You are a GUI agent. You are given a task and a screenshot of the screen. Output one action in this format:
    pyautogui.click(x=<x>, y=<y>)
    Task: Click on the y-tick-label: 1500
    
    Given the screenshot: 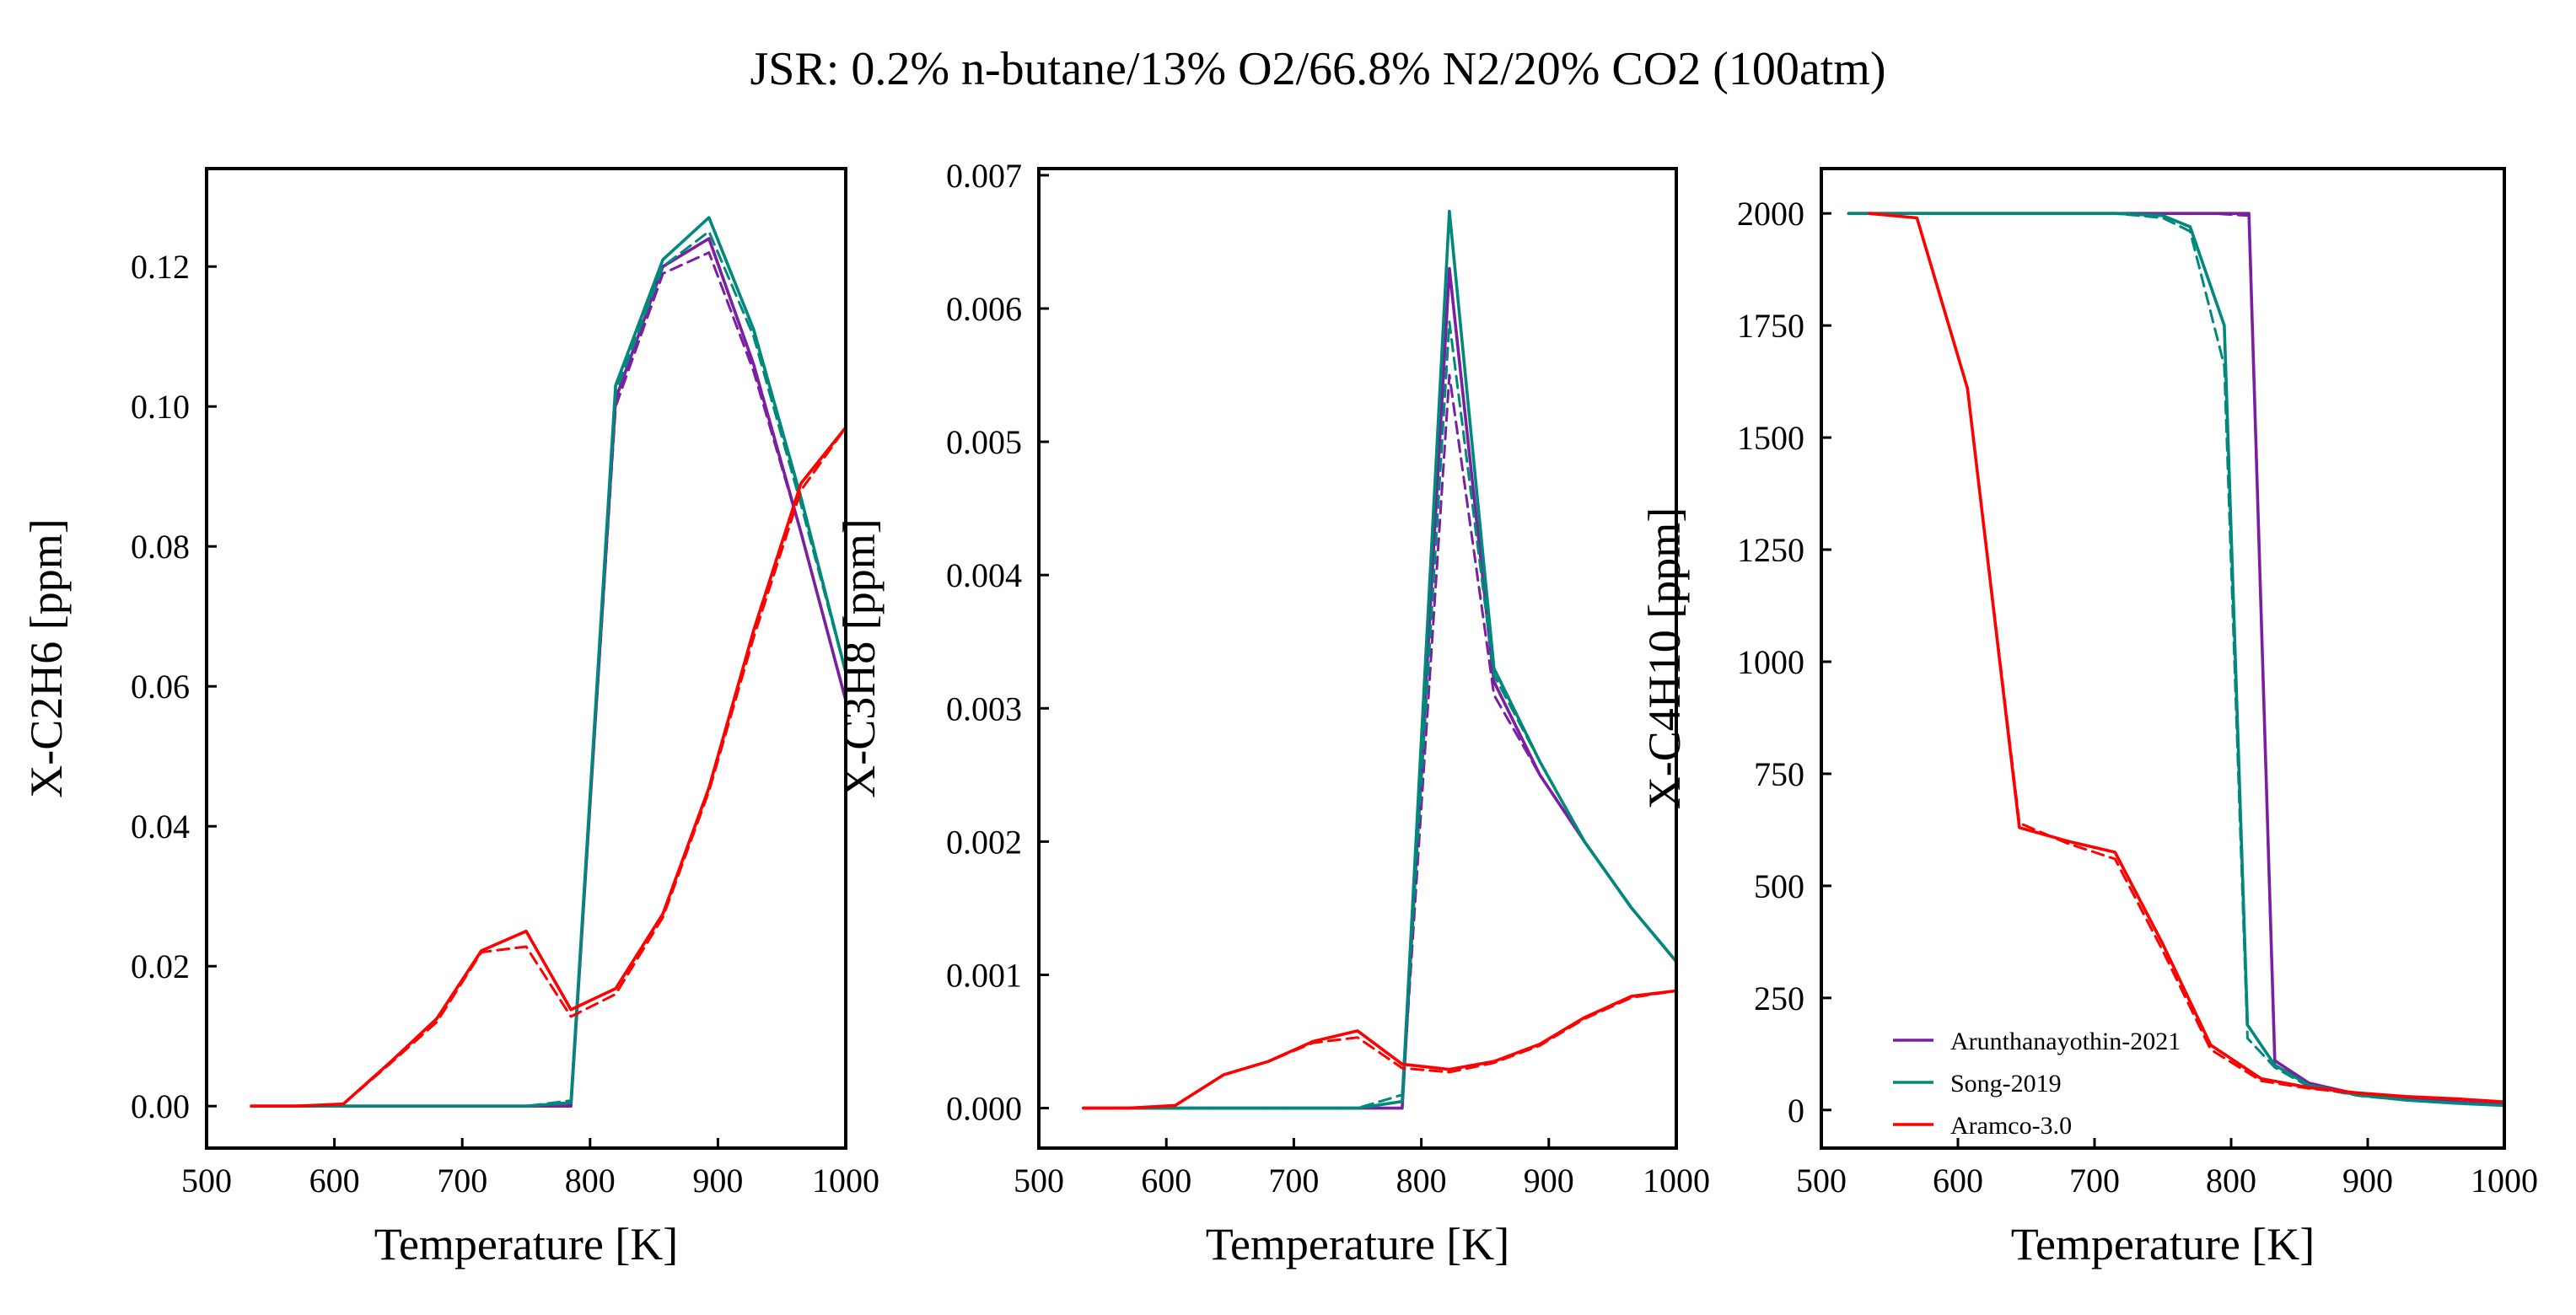 What is the action you would take?
    pyautogui.click(x=1770, y=438)
    